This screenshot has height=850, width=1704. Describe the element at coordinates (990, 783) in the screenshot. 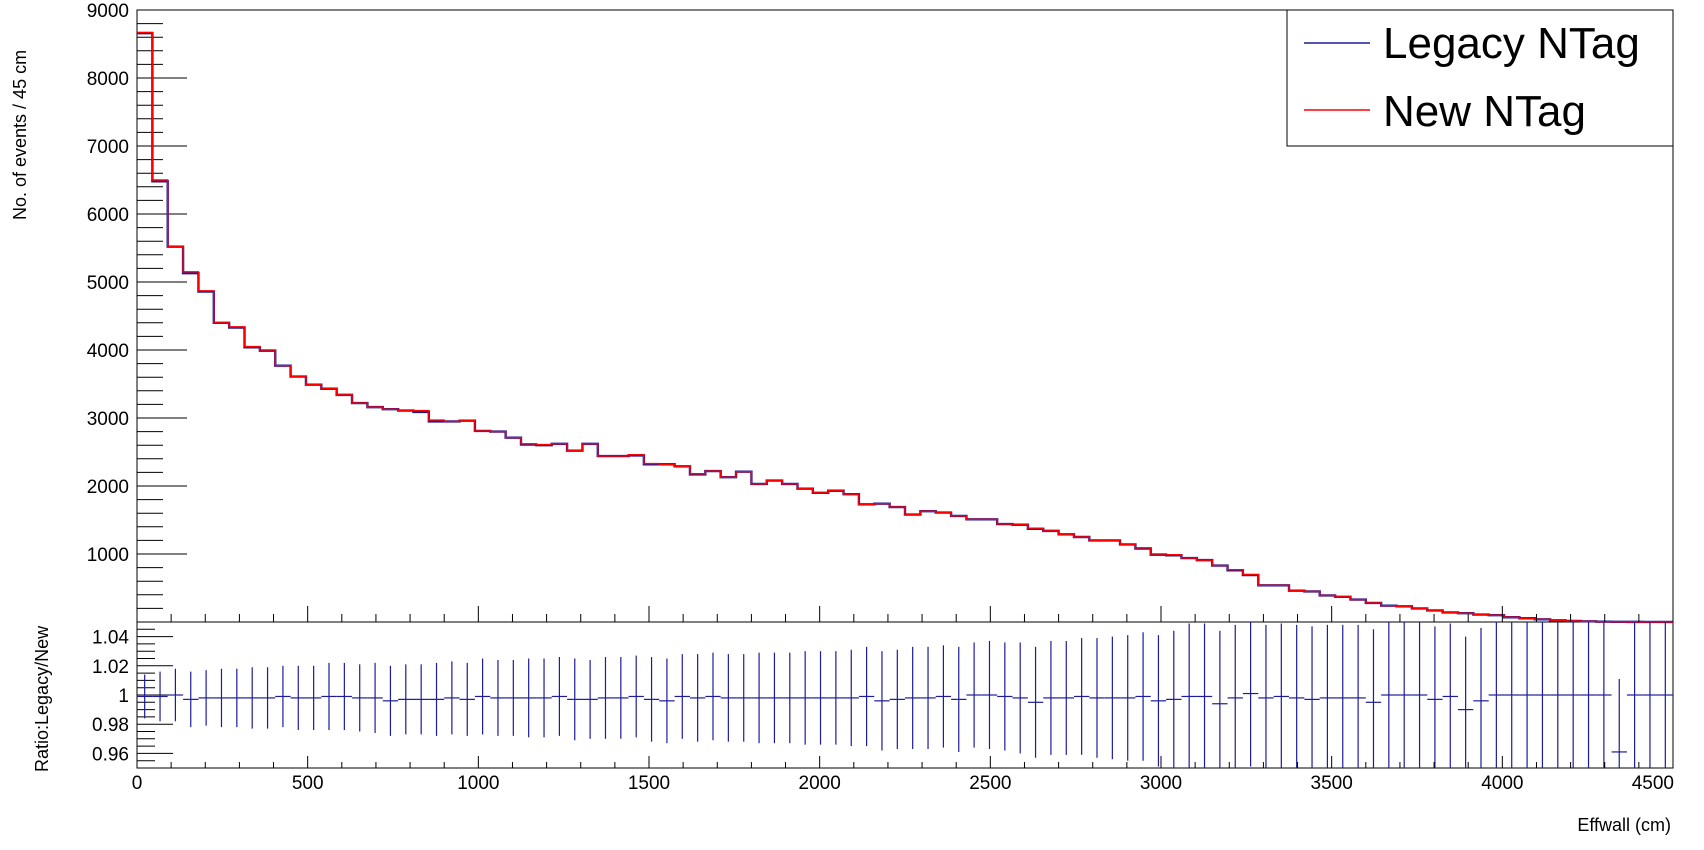

I see `x-tick-label: 2500` at that location.